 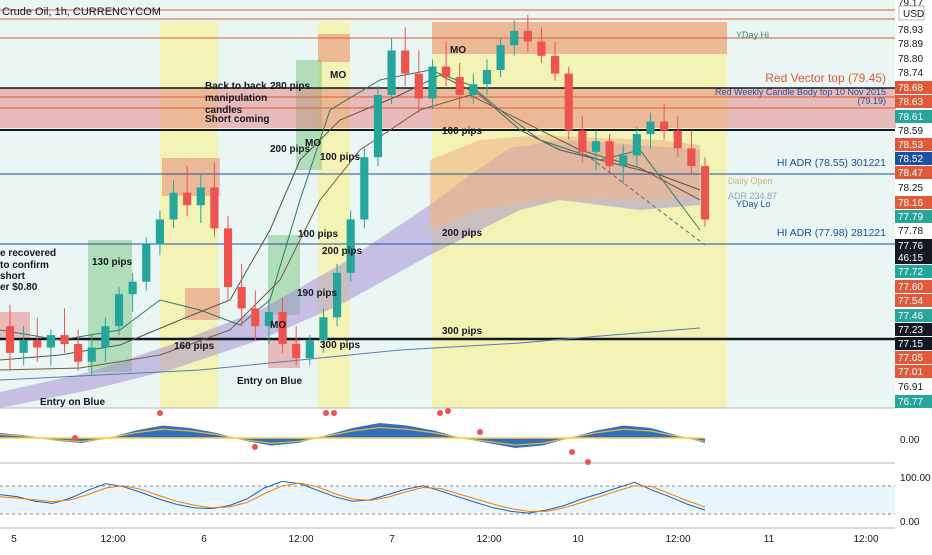 I want to click on annotation-label: 160 pips, so click(x=194, y=346).